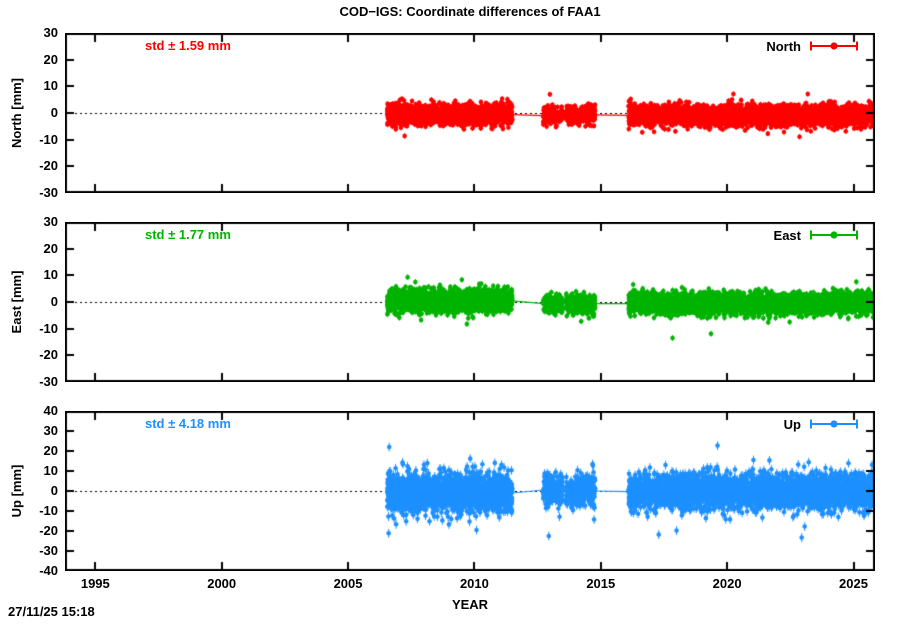  I want to click on x-tick-label: 2000, so click(222, 583).